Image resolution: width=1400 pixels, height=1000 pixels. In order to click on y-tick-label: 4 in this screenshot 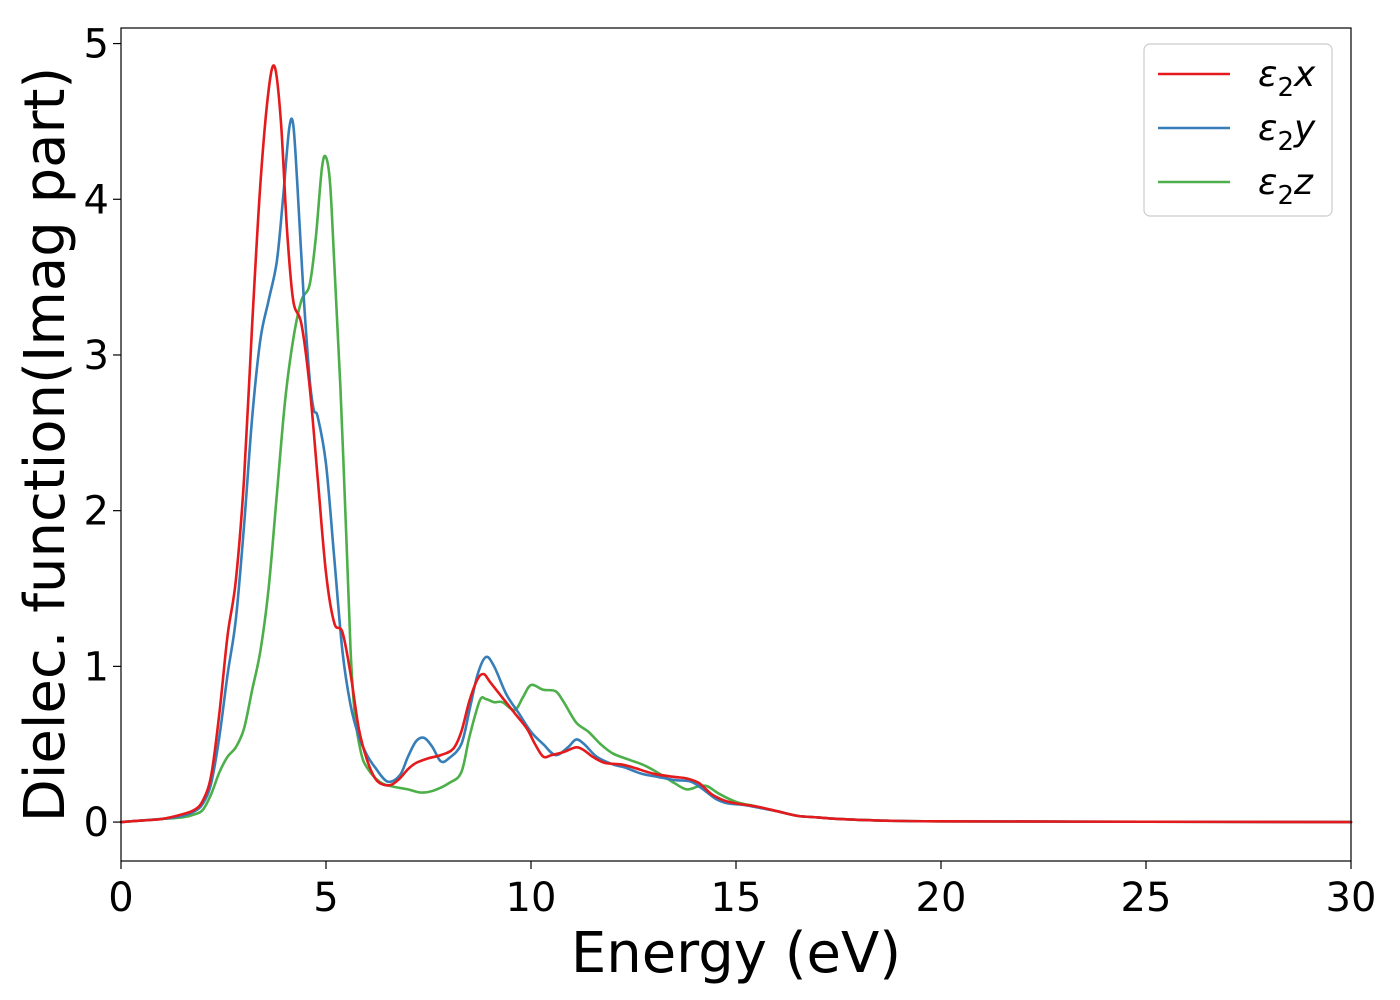, I will do `click(96, 200)`.